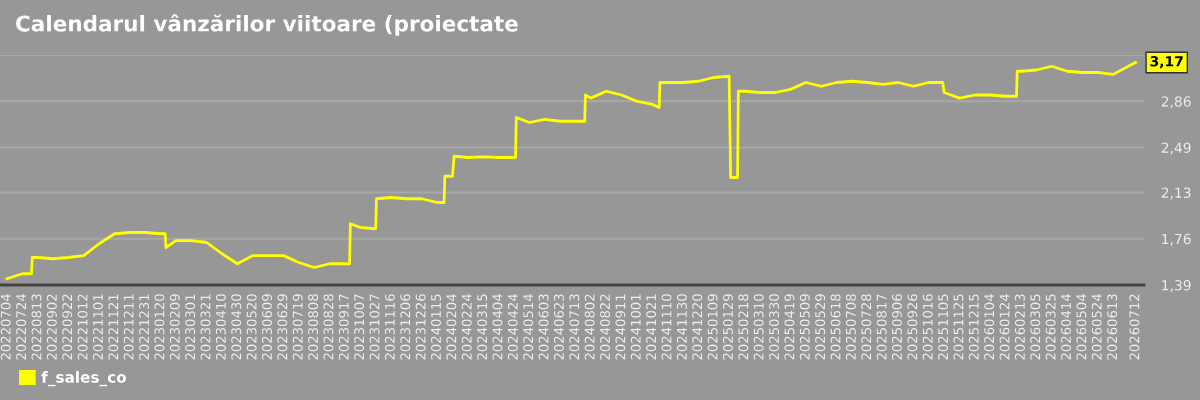 This screenshot has height=400, width=1200. Describe the element at coordinates (205, 327) in the screenshot. I see `x-tick-label: 20230321` at that location.